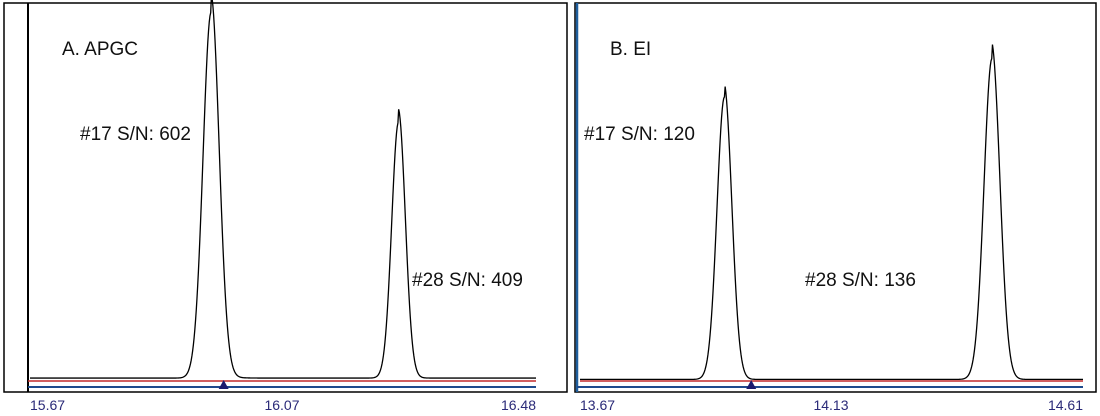 This screenshot has width=1100, height=416. I want to click on panel-apgc-x-tick-end: 16.48, so click(518, 405).